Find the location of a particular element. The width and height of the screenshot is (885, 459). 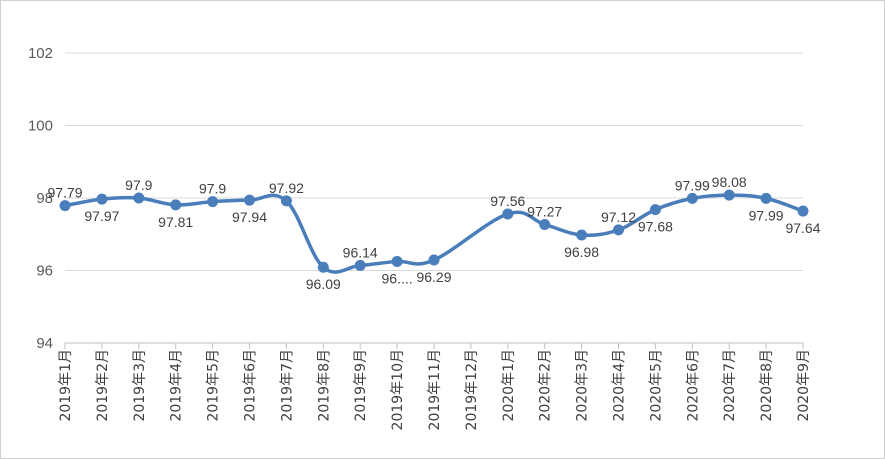

x-tick-label: 2020年5月 is located at coordinates (656, 385).